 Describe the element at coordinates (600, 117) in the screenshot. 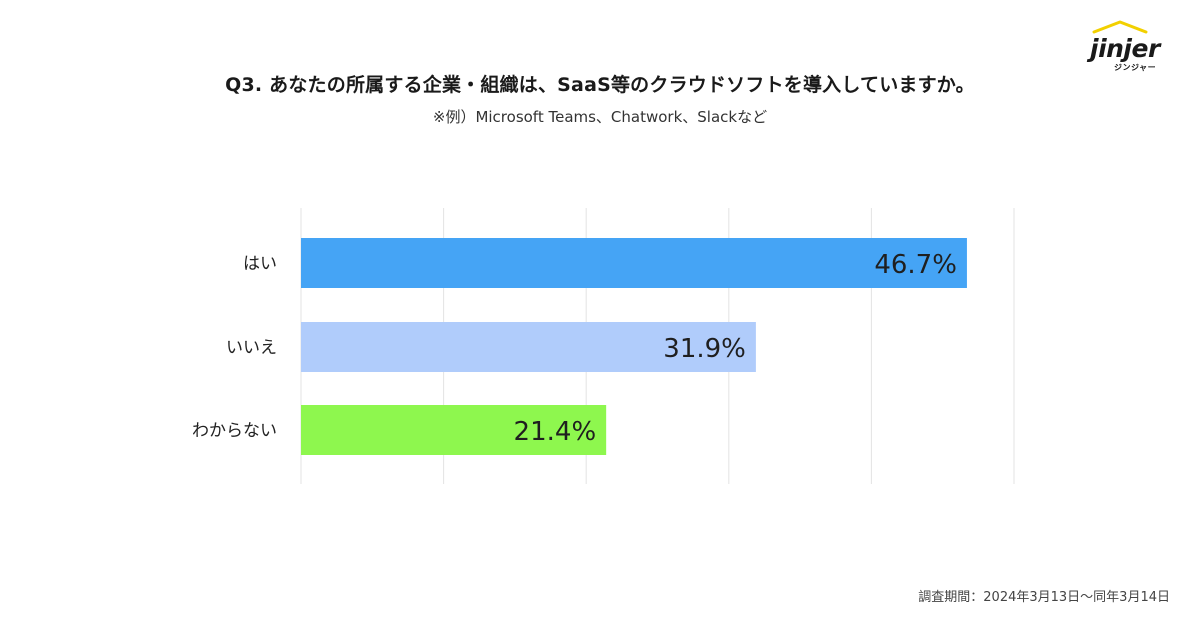

I see `chart-subtitle: ※例）Microsoft Teams、Chatwork、Slackなど` at that location.